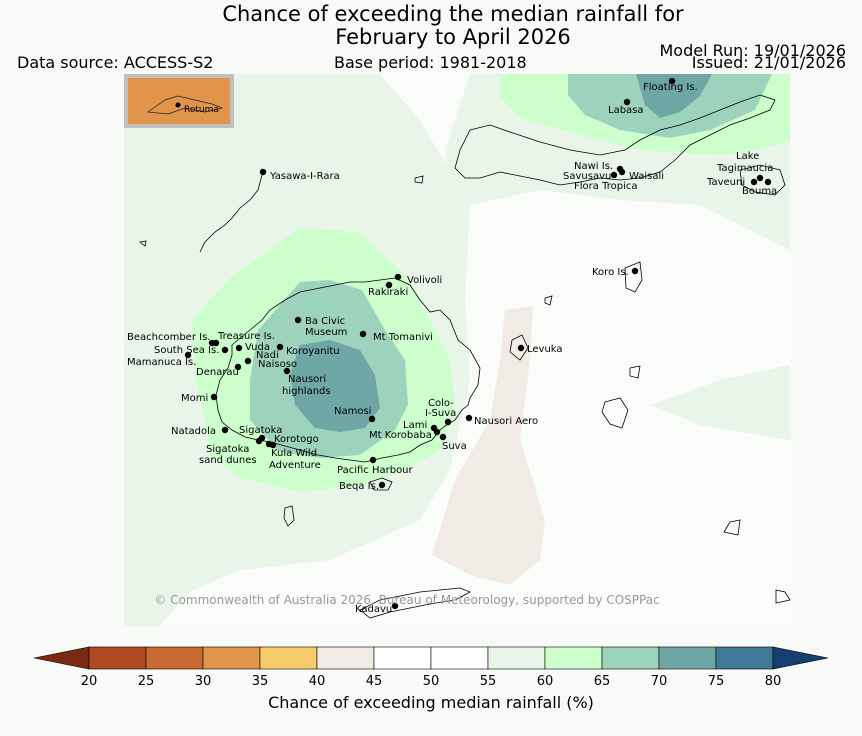 The height and width of the screenshot is (736, 862). What do you see at coordinates (227, 449) in the screenshot?
I see `place-label-sigatoka-dunes: Sigatoka` at bounding box center [227, 449].